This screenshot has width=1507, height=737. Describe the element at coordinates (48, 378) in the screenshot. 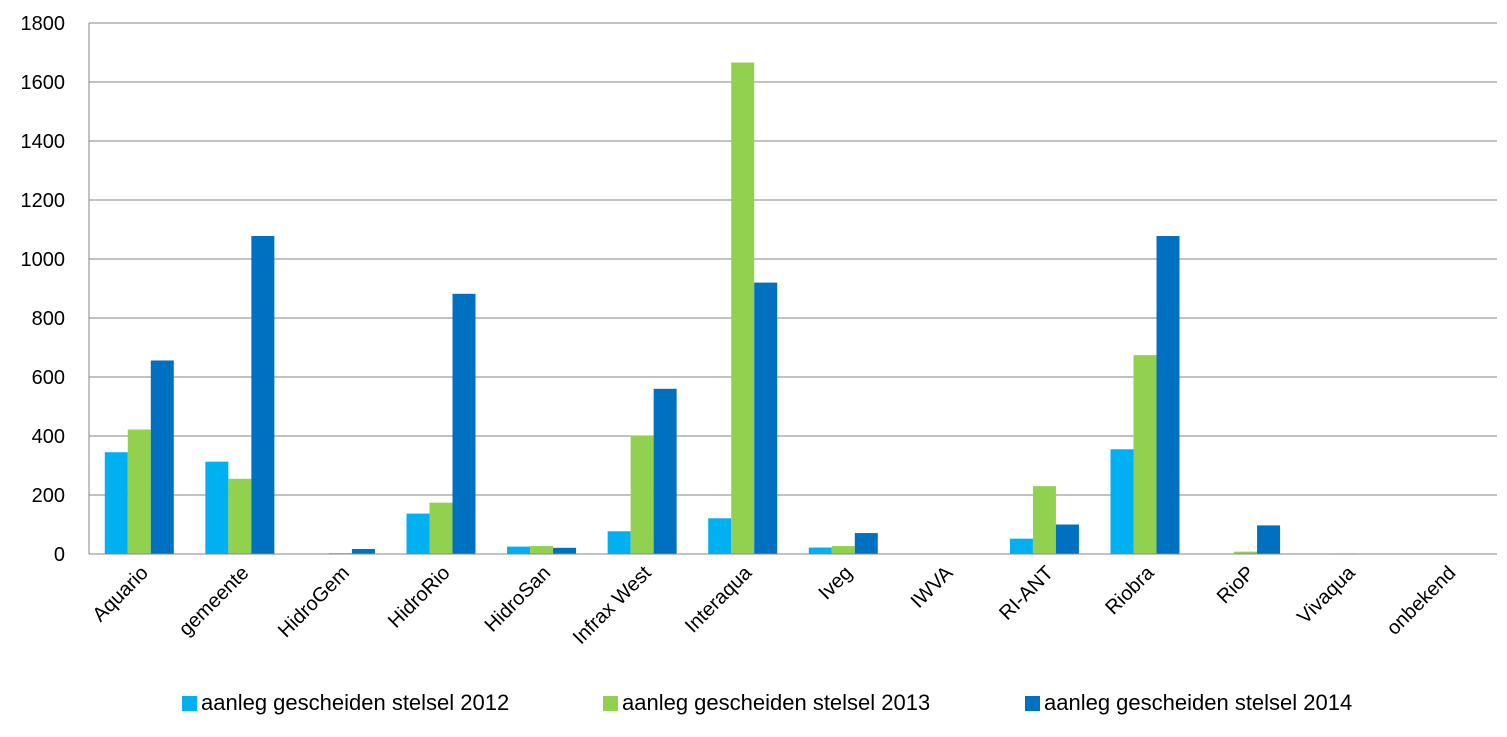

I see `y-tick-label: 600` at that location.